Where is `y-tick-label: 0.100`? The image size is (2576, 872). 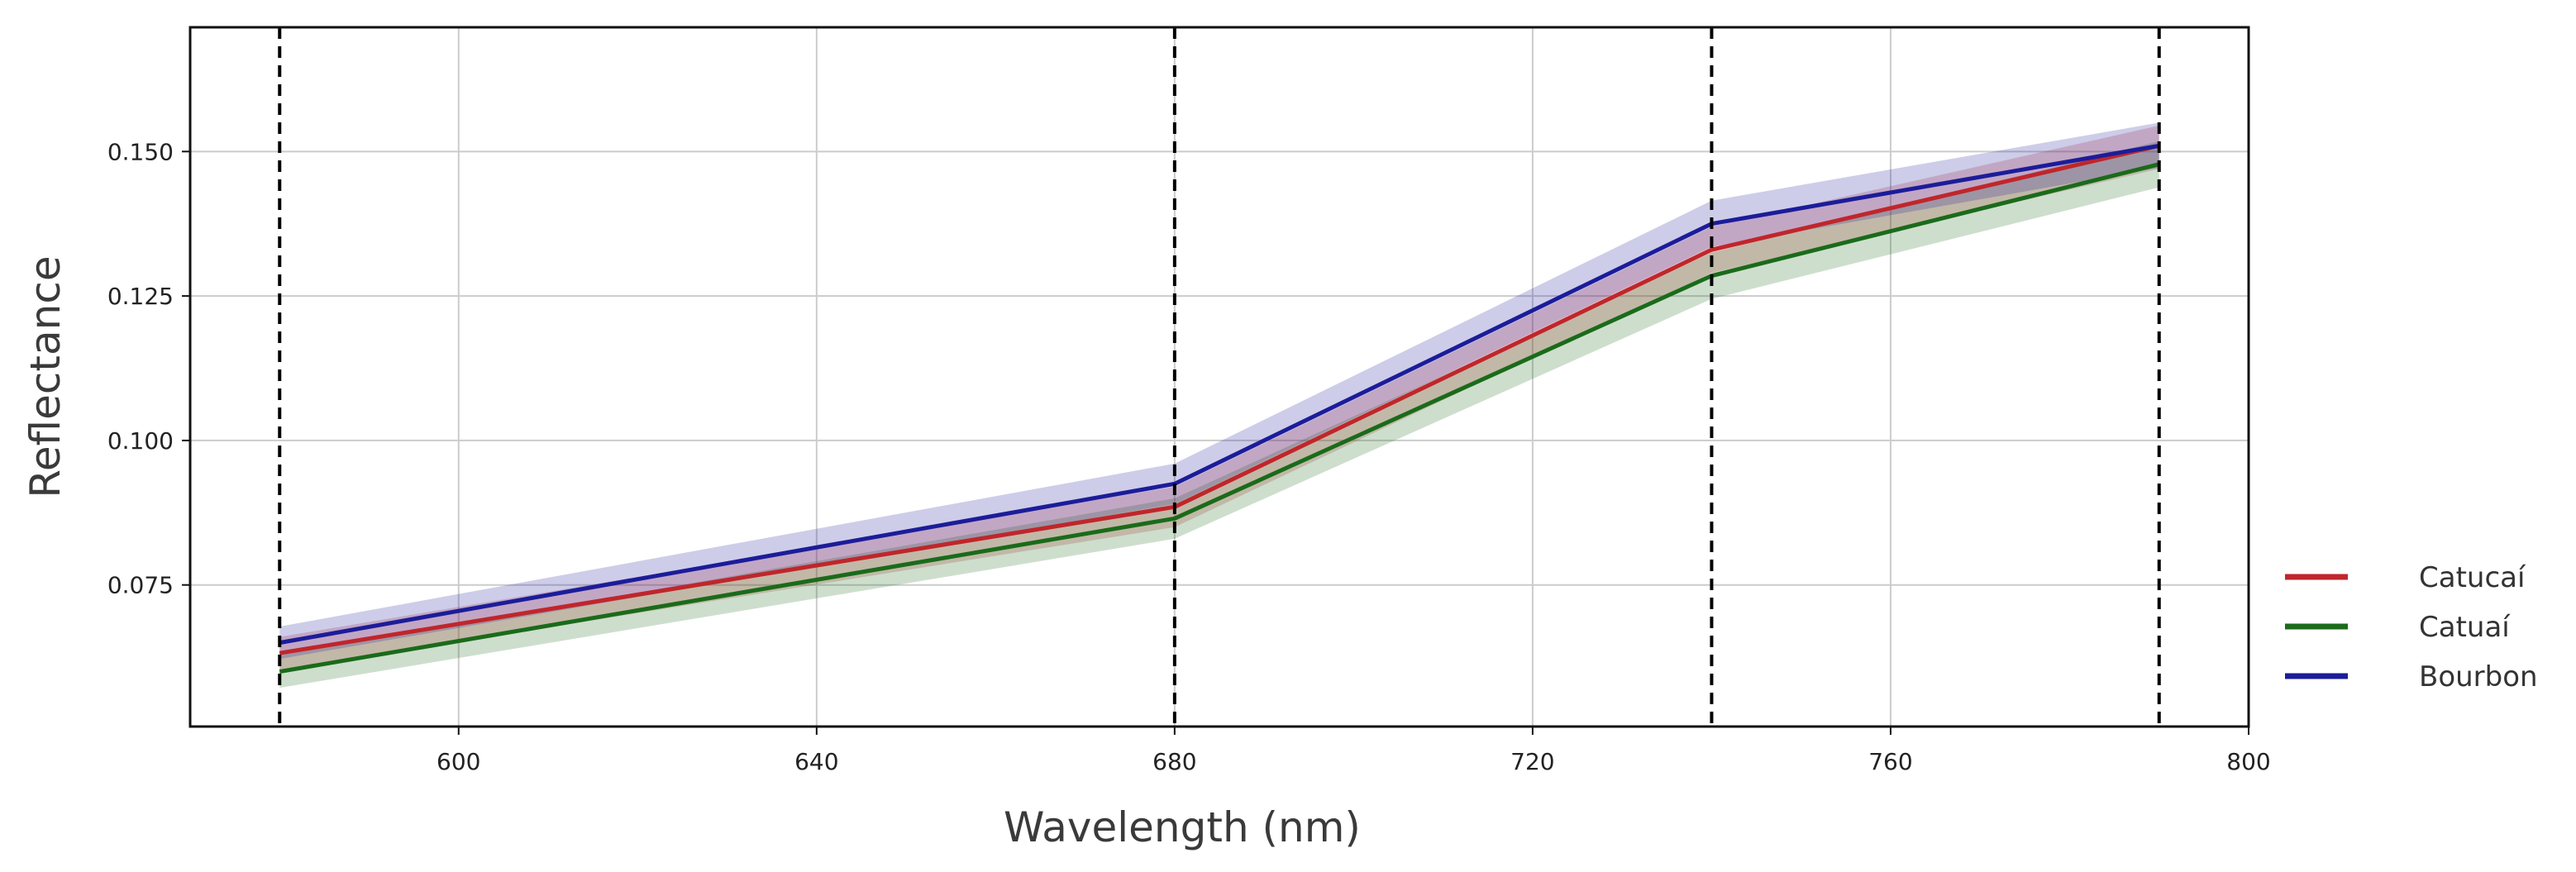 y-tick-label: 0.100 is located at coordinates (140, 441).